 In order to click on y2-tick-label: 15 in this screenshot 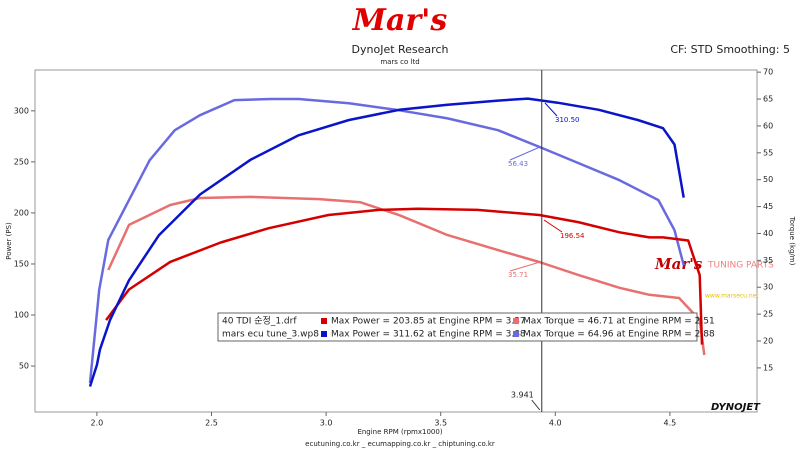, I will do `click(768, 367)`.